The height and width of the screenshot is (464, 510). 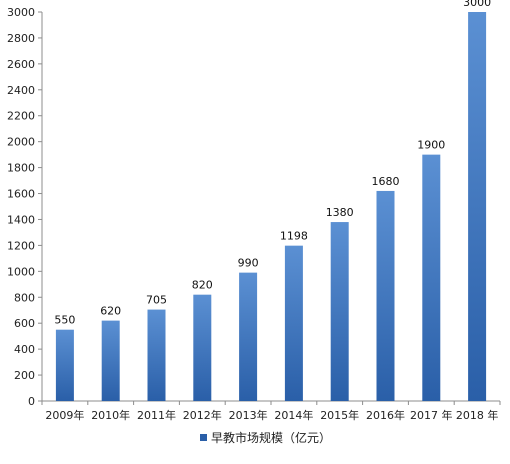 What do you see at coordinates (24, 323) in the screenshot?
I see `y-tick-label: 600` at bounding box center [24, 323].